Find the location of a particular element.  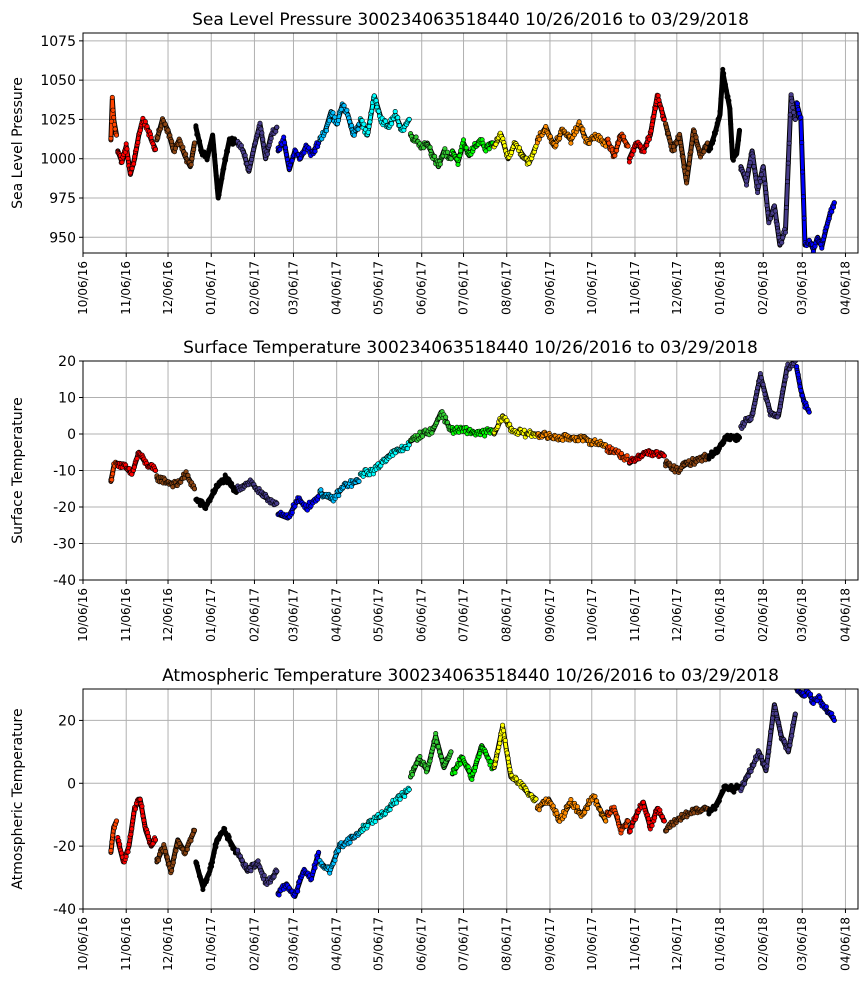

y-tick-label: -20 is located at coordinates (64, 508).